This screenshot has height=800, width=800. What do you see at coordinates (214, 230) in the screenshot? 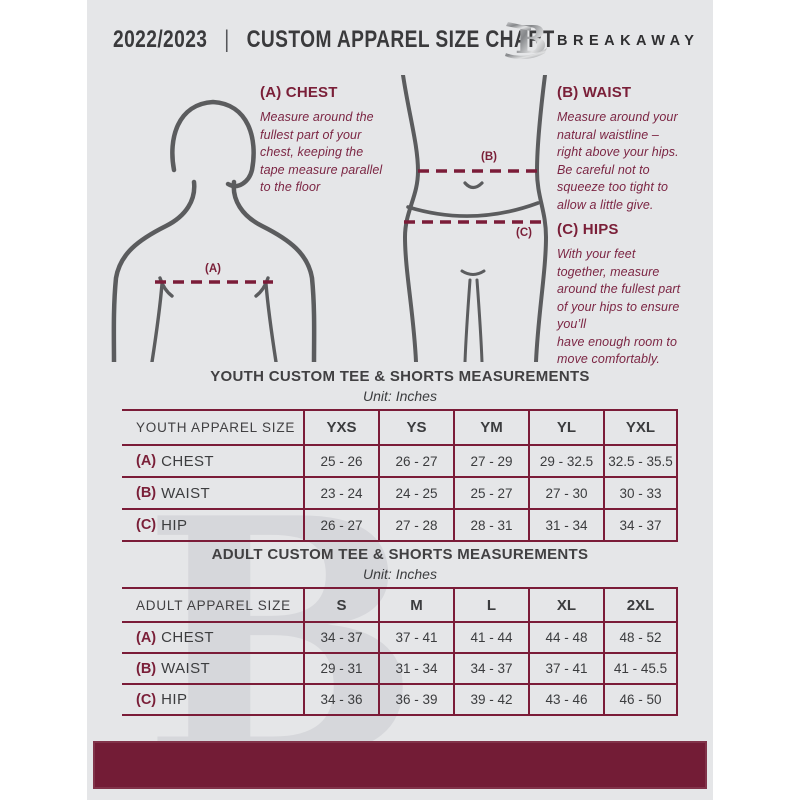
I see `chest-figure-illustration` at bounding box center [214, 230].